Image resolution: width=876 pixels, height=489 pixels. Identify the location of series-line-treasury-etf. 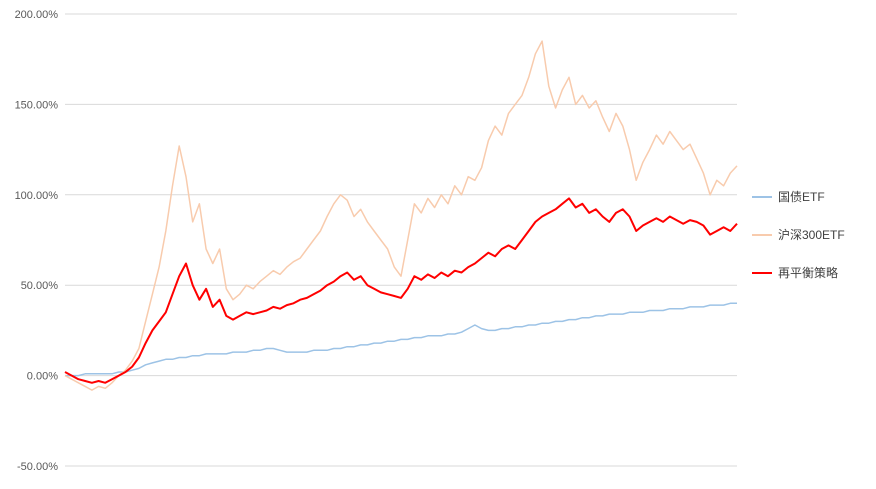
(401, 339).